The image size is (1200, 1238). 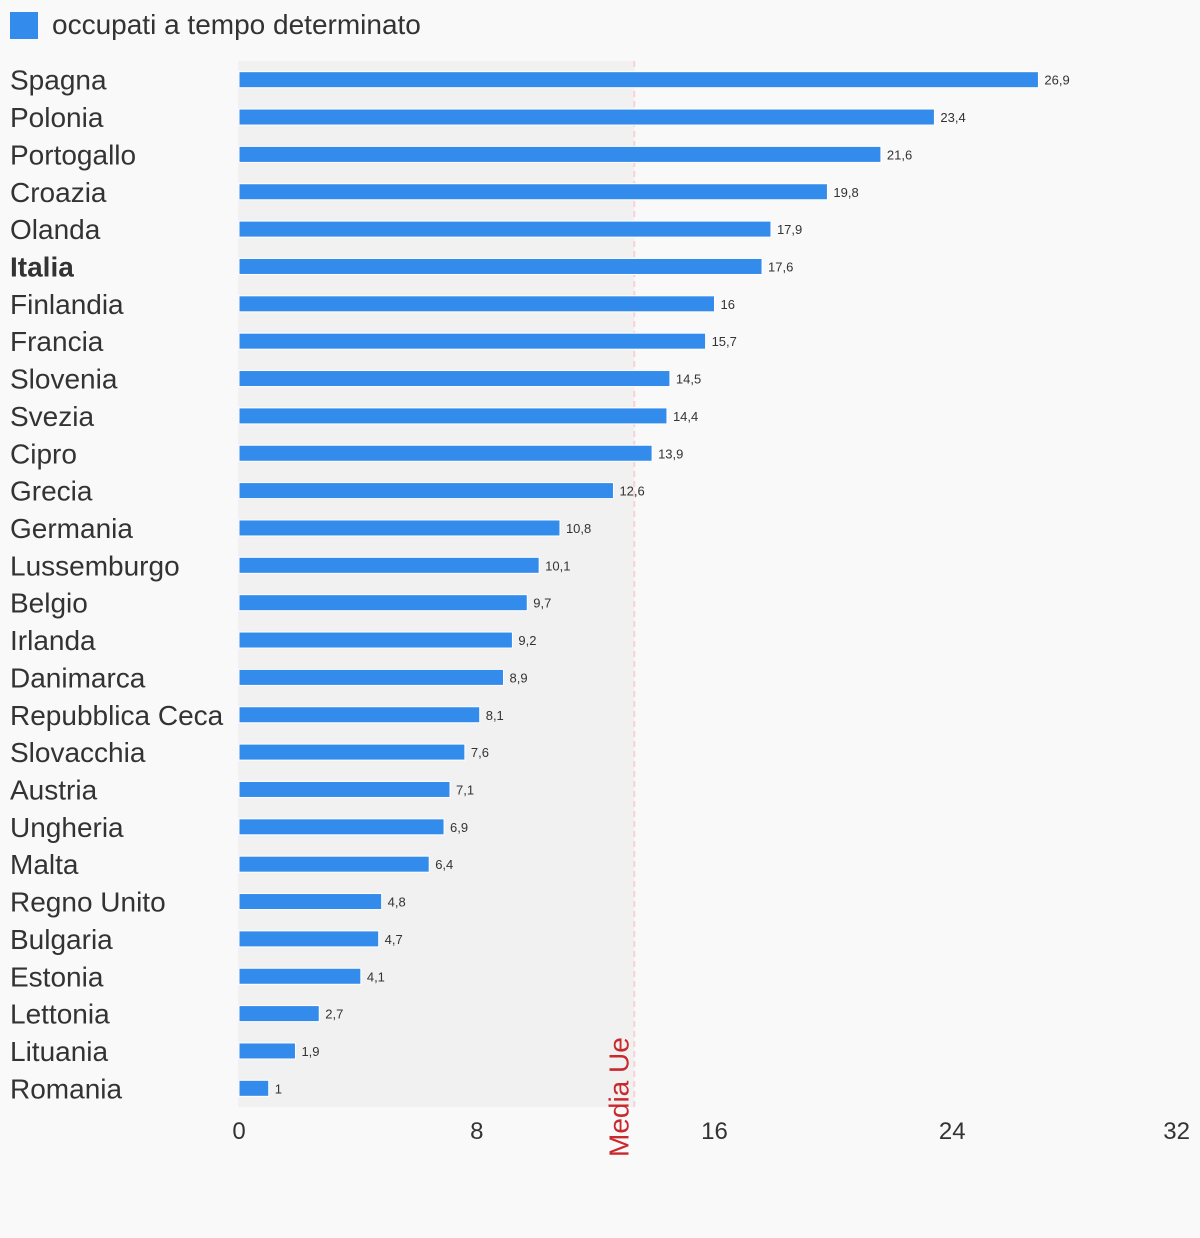 I want to click on category-label: Estonia, so click(x=57, y=976).